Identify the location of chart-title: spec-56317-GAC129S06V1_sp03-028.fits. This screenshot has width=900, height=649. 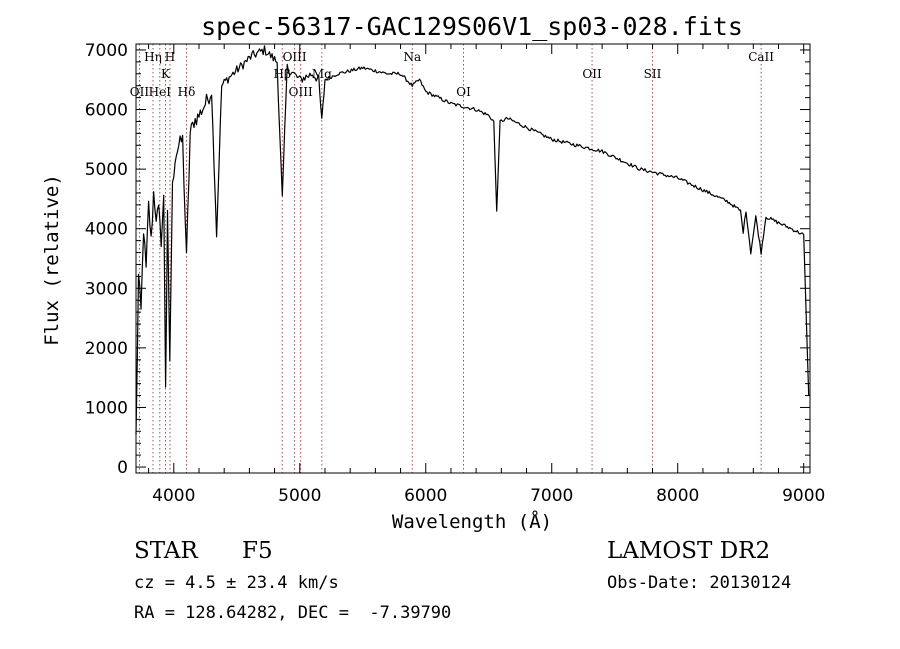
(472, 26).